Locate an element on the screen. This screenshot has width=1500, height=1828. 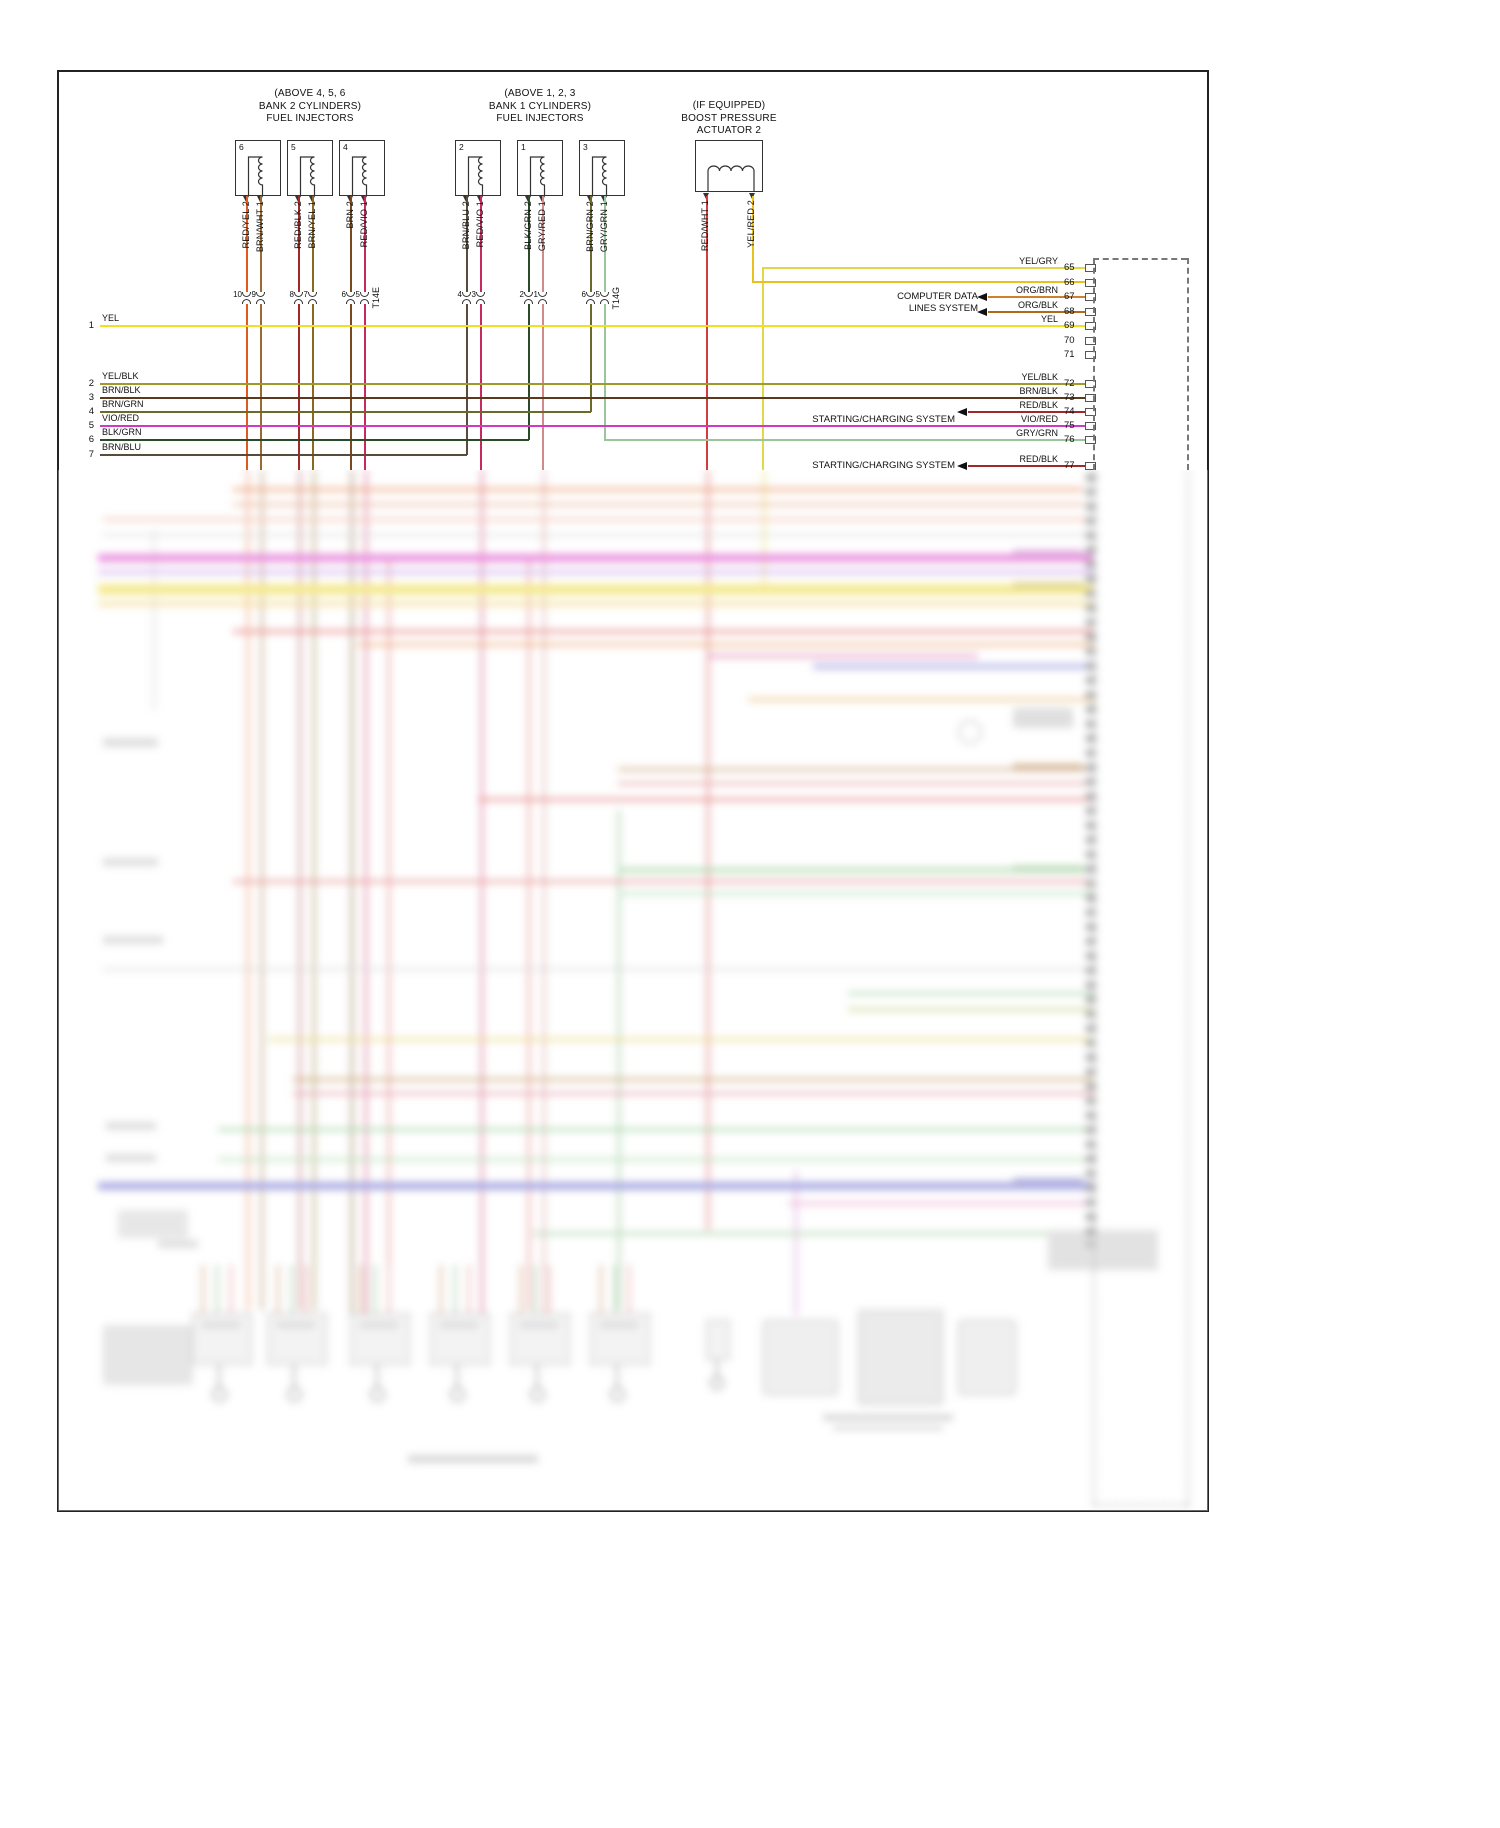
ecm-pin-number: 69 is located at coordinates (1069, 325).